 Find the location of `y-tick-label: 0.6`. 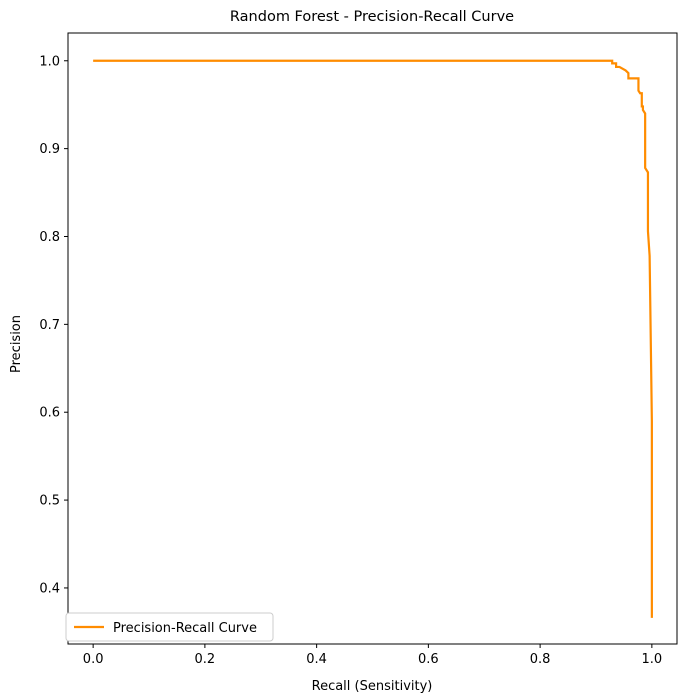

y-tick-label: 0.6 is located at coordinates (49, 413).